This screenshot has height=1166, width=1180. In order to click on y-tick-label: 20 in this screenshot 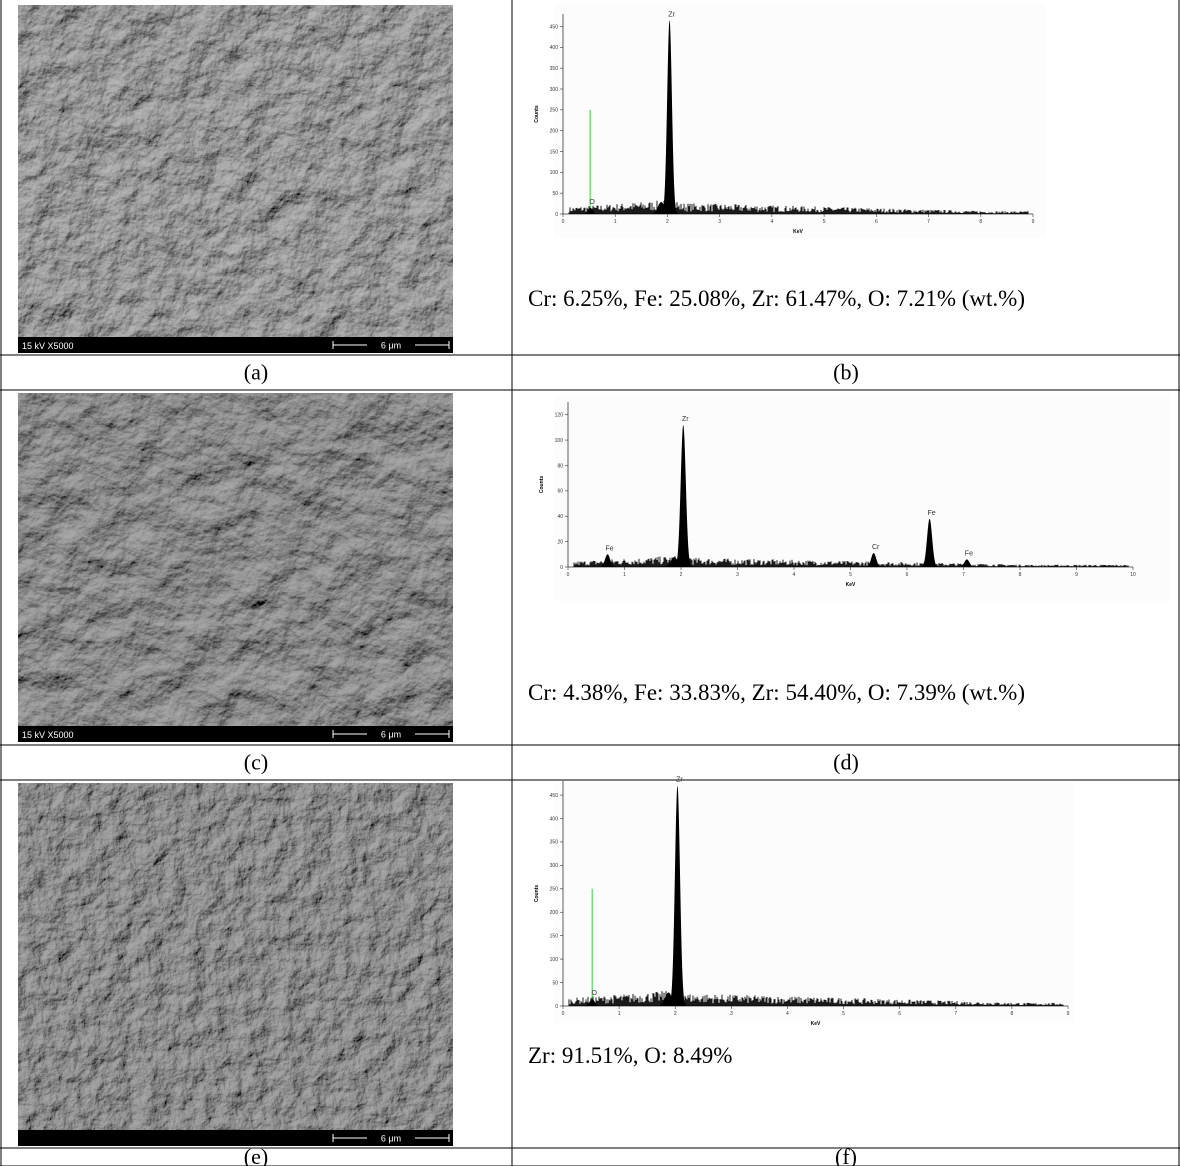, I will do `click(560, 542)`.